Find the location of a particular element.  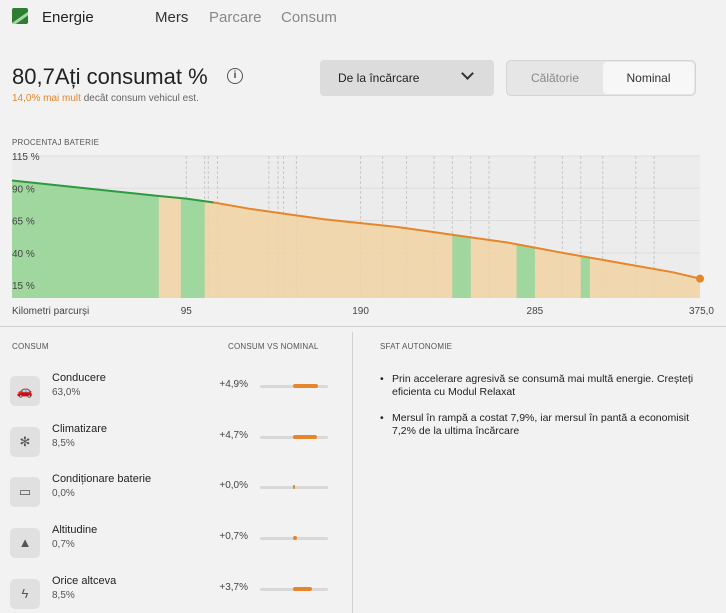

y-tick-label: 90 % is located at coordinates (23, 189).